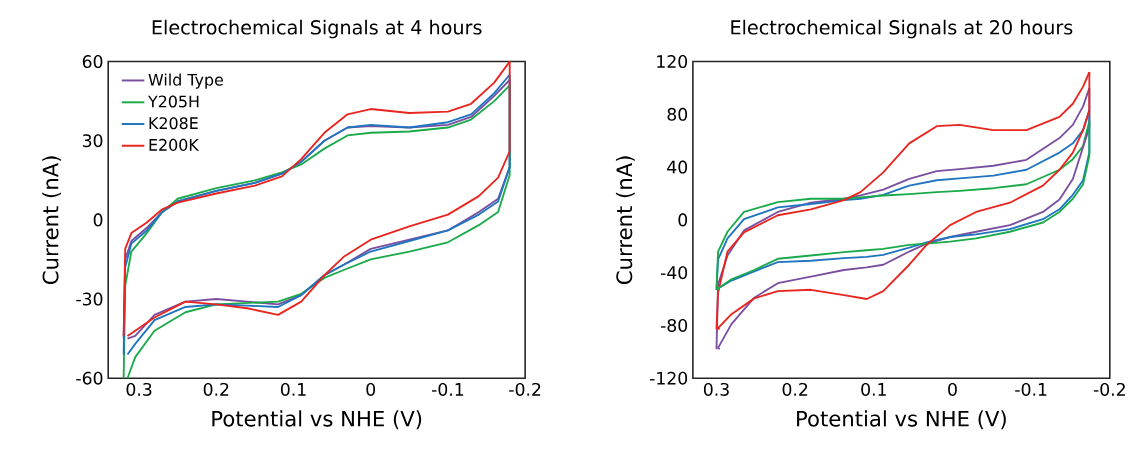 The height and width of the screenshot is (463, 1131). Describe the element at coordinates (92, 141) in the screenshot. I see `y-tick-label: 30` at that location.